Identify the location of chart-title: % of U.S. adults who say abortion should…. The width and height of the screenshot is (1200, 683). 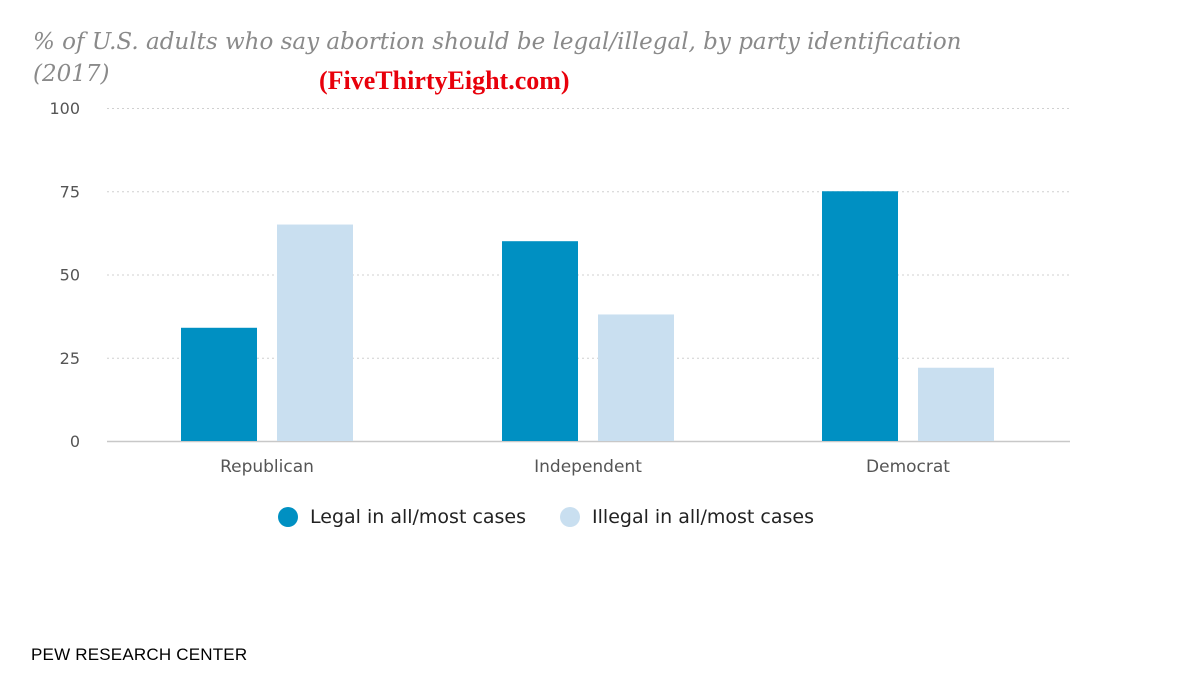
(497, 58).